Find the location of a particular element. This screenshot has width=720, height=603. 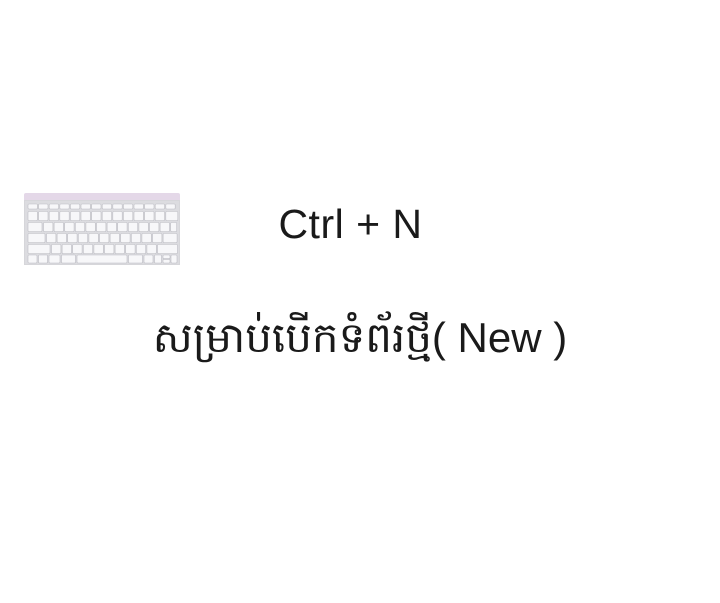

shortcut-caption: សម្រាប់បើកទំព័រថ្មី( New ) is located at coordinates (360, 338).